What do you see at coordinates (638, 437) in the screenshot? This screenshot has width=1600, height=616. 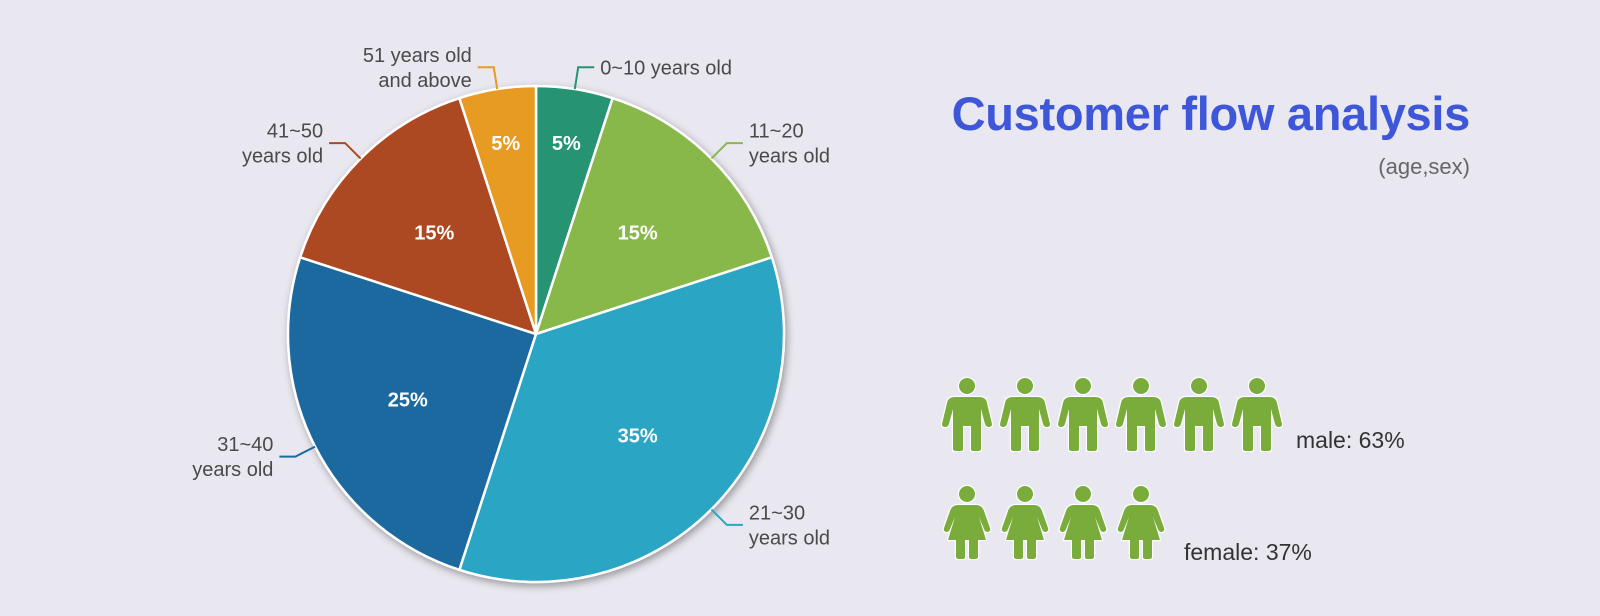 I see `pie-value-label: 35%` at bounding box center [638, 437].